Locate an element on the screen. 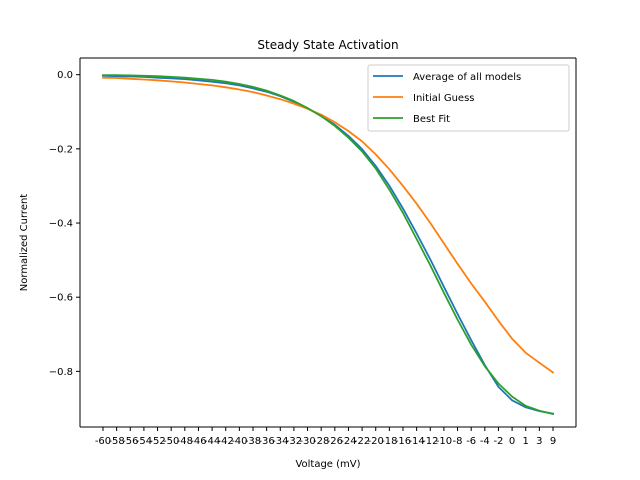  x-tick-label: 3 is located at coordinates (539, 441).